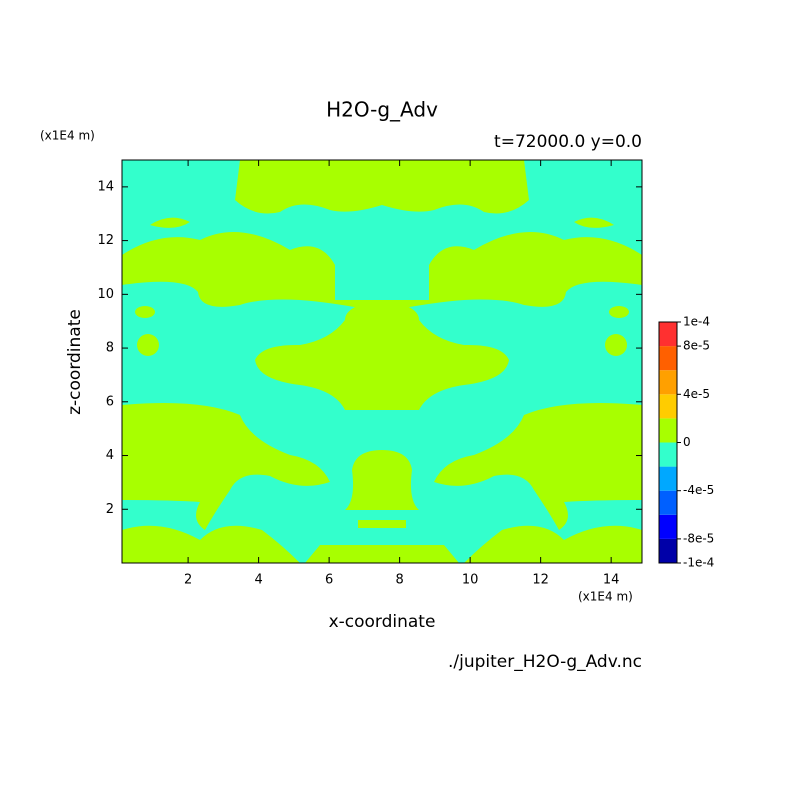 This screenshot has height=804, width=804. I want to click on y-tick-label: 8, so click(110, 348).